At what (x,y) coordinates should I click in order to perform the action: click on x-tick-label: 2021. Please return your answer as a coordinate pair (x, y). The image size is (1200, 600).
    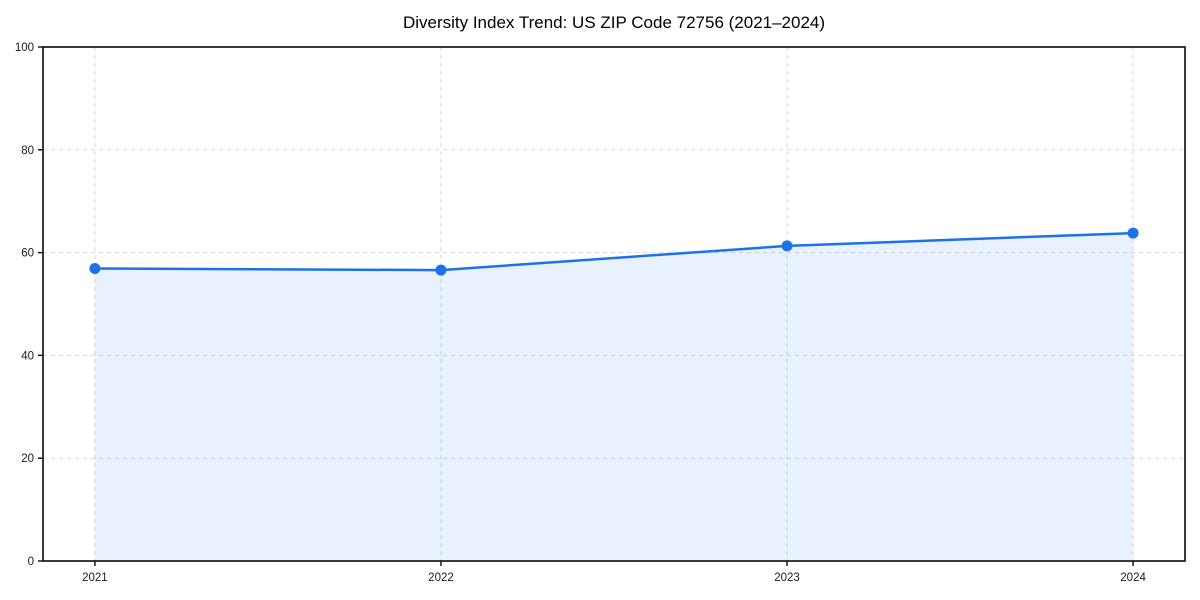
    Looking at the image, I should click on (95, 578).